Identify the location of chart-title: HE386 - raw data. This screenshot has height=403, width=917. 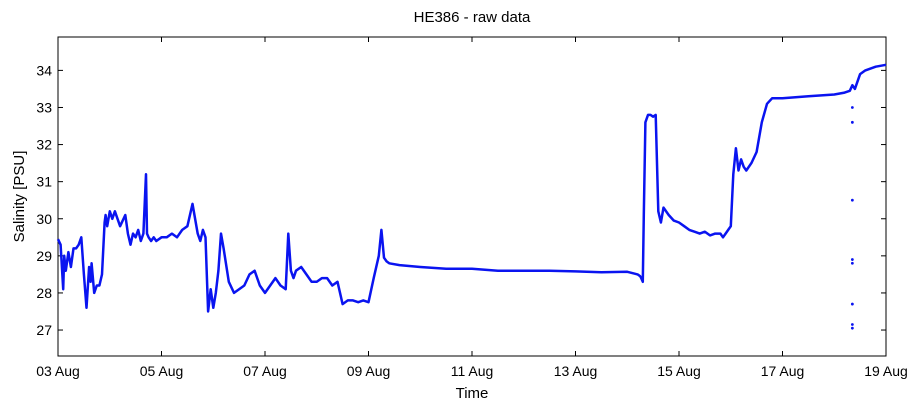
(472, 17).